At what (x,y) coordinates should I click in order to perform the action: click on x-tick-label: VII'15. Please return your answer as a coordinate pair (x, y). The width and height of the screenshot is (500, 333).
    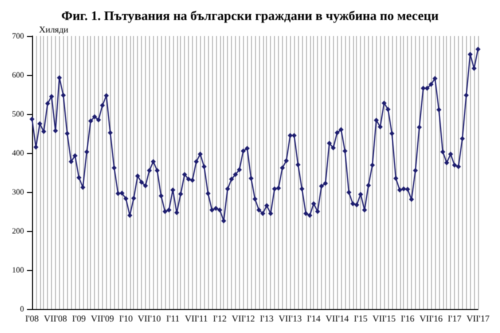
    Looking at the image, I should click on (384, 319).